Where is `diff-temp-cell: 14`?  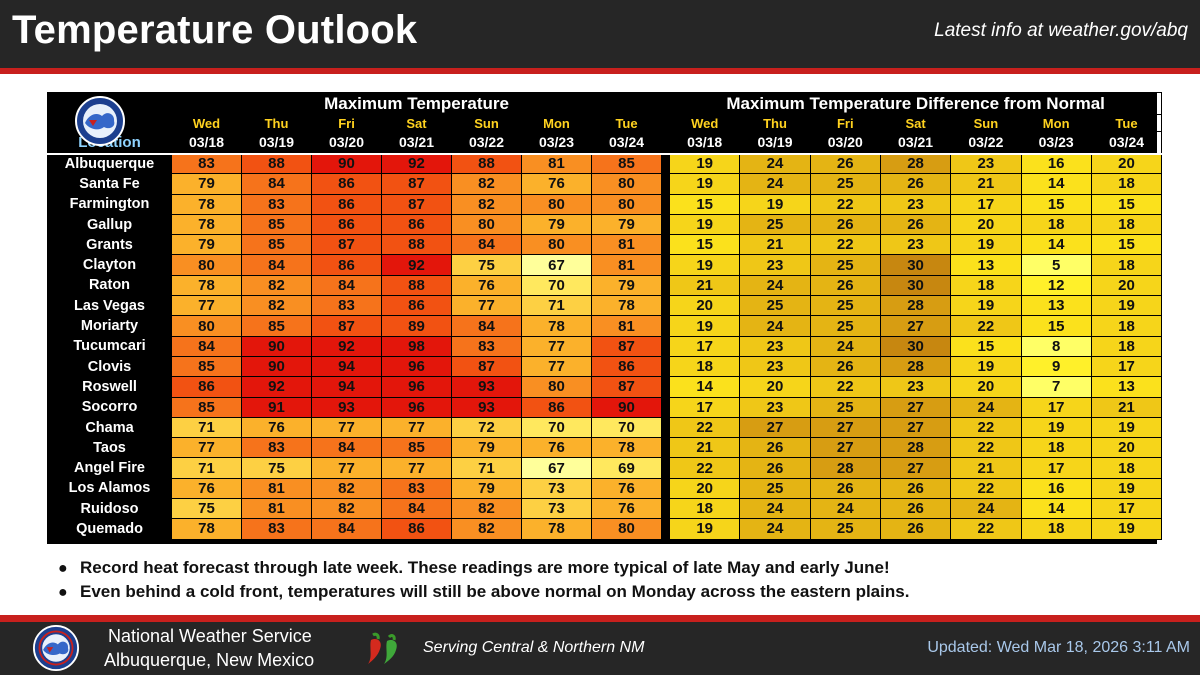 diff-temp-cell: 14 is located at coordinates (1056, 184).